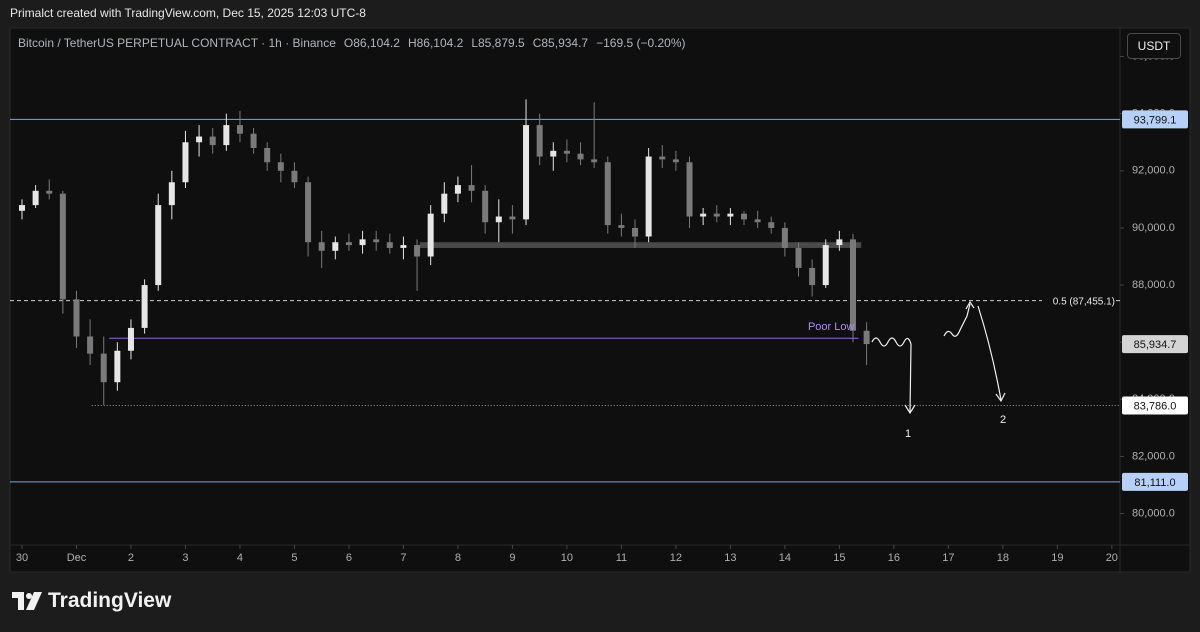 Image resolution: width=1200 pixels, height=632 pixels. I want to click on y-tick-label: 92,000.0, so click(1153, 171).